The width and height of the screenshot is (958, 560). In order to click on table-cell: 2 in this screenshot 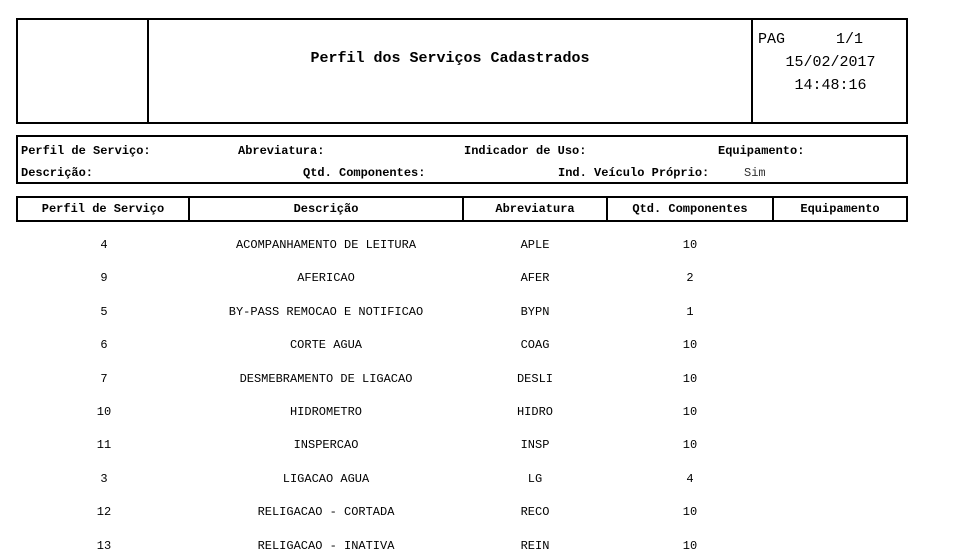, I will do `click(690, 278)`.